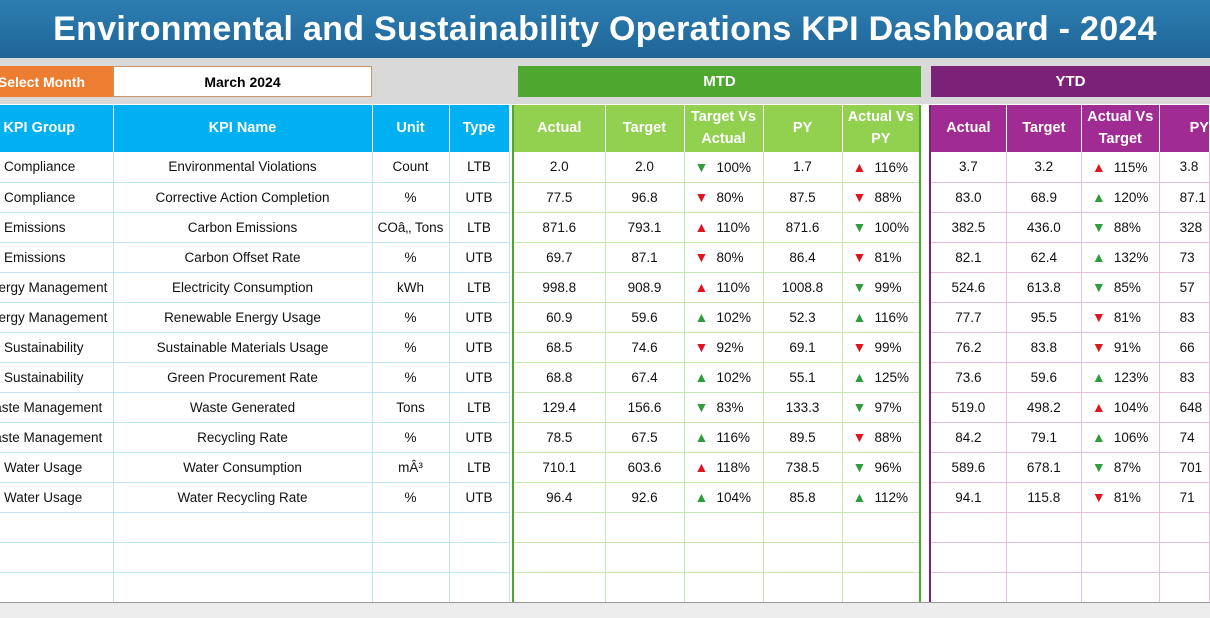 The image size is (1210, 618). I want to click on mtd-actual-vs-py-cell: ▲ 116%, so click(881, 317).